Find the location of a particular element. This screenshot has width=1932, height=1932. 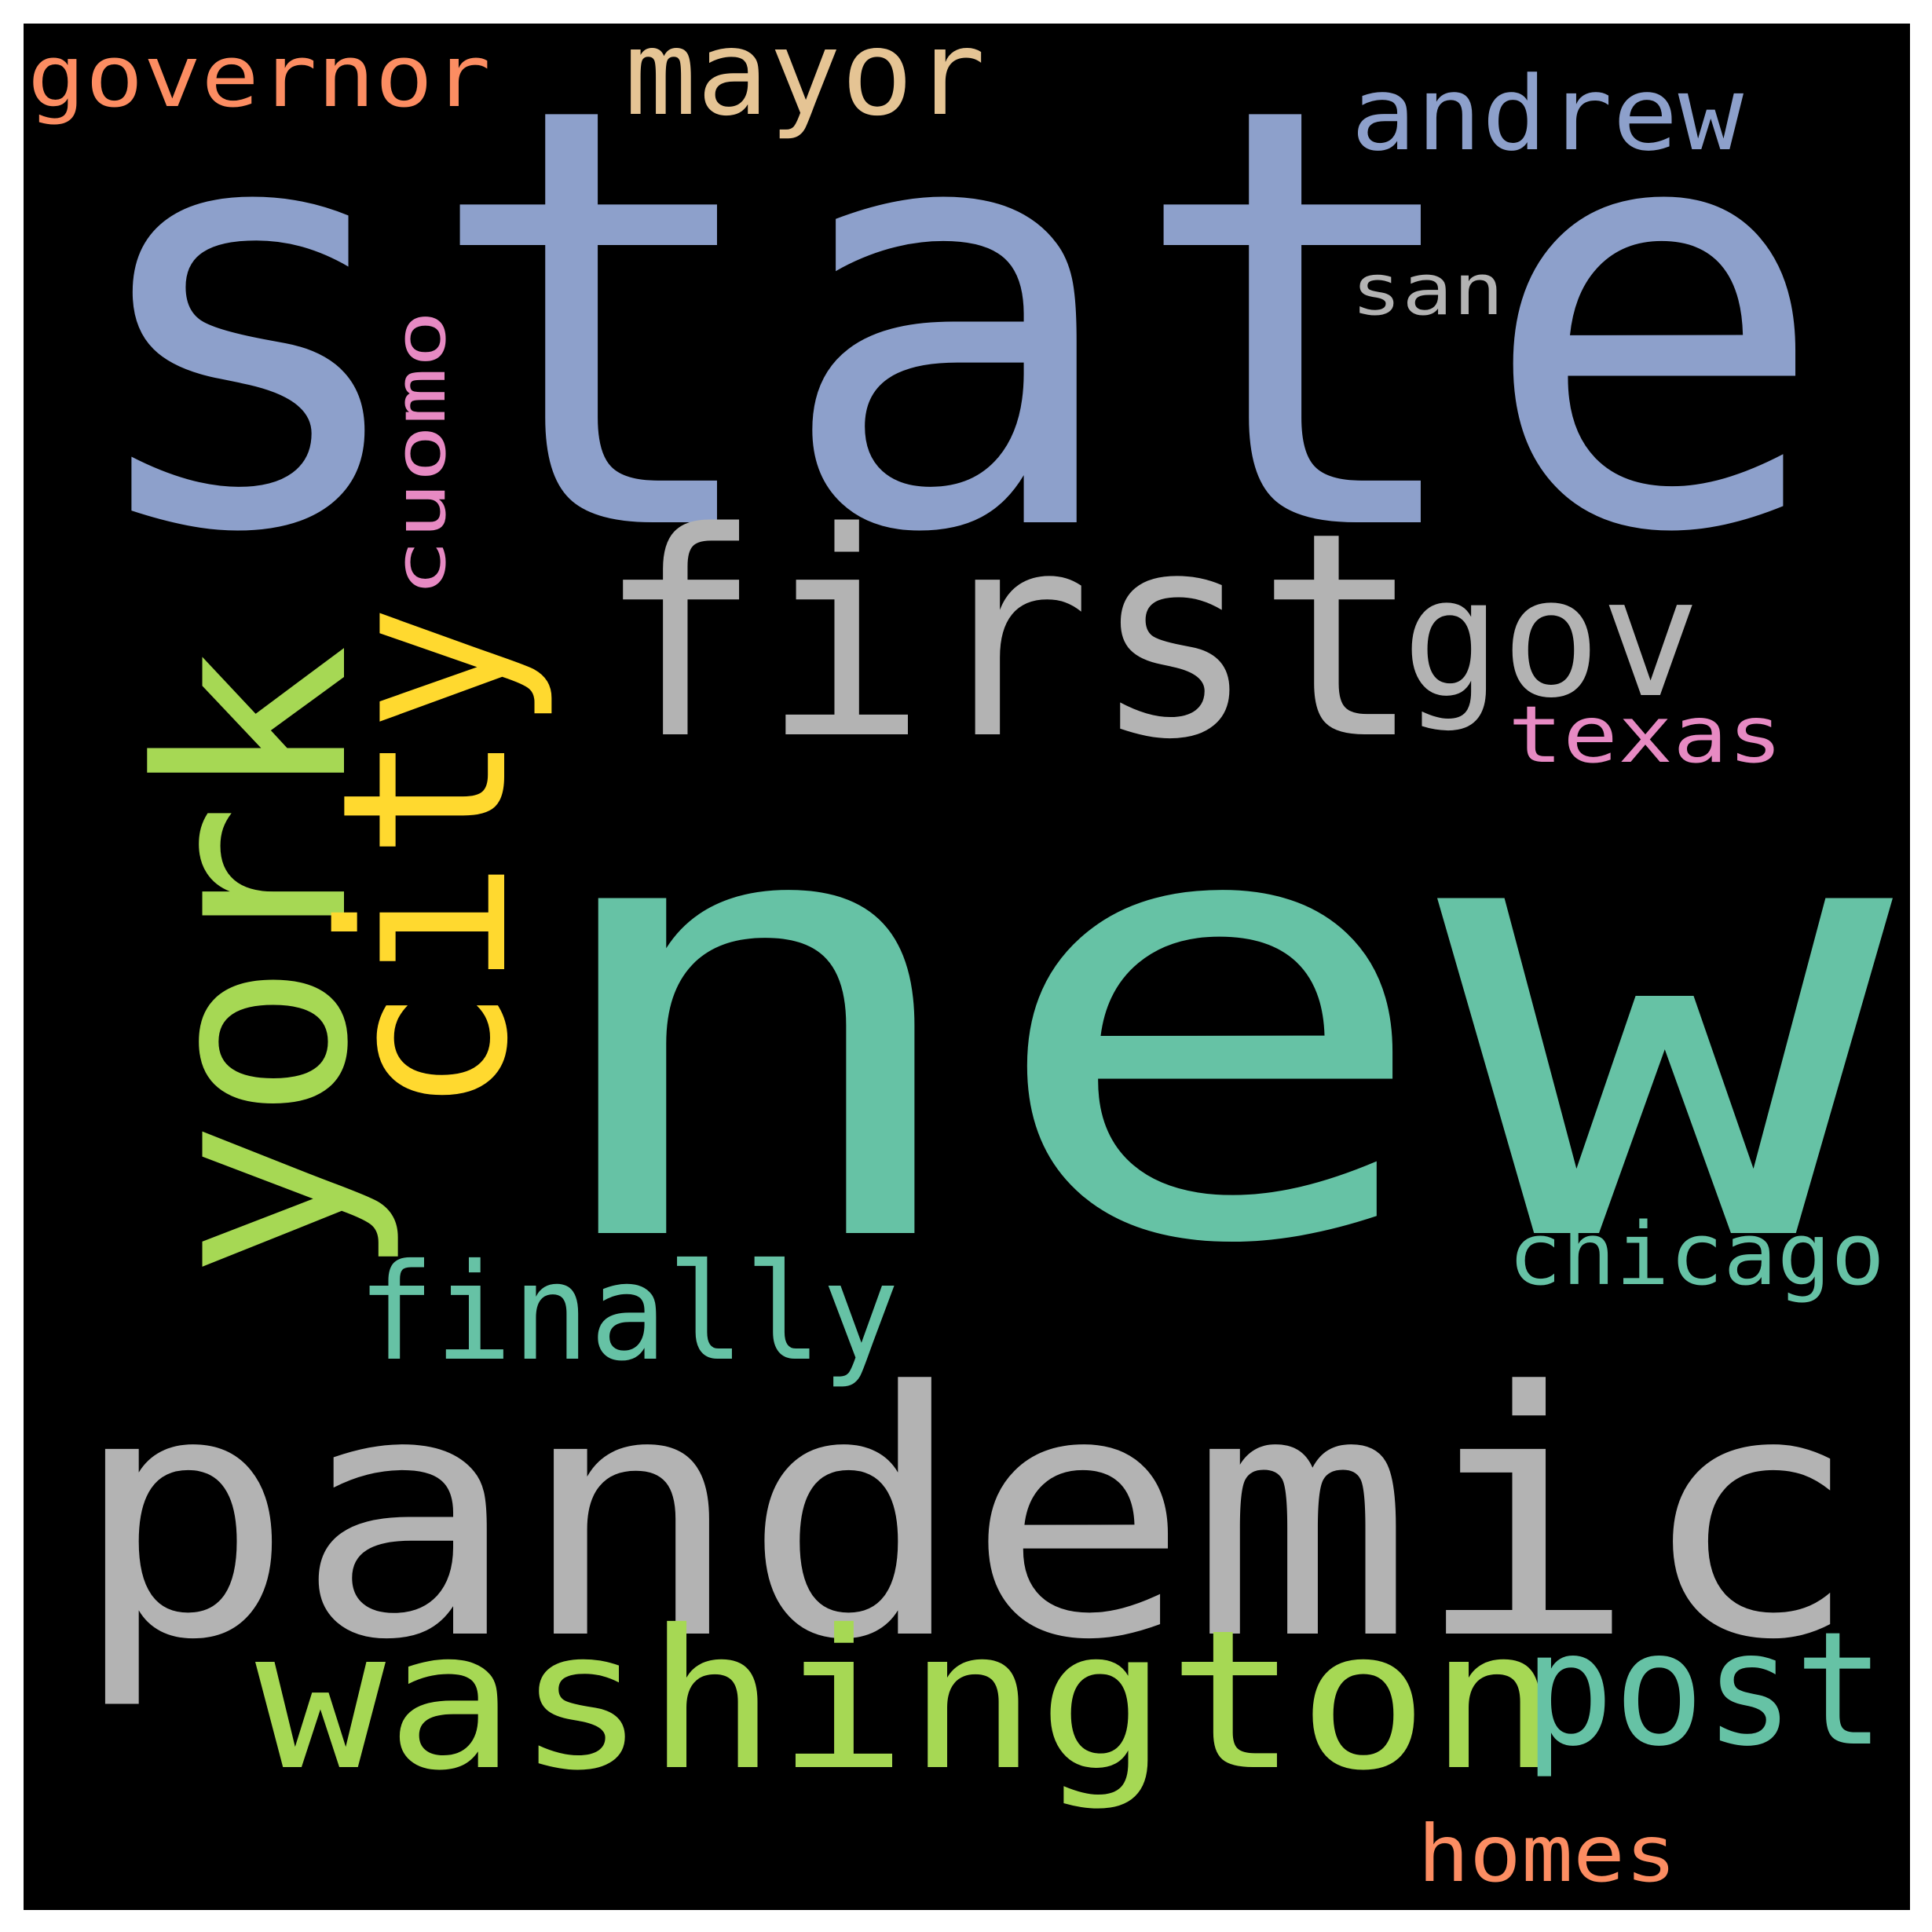

word-times: times. is located at coordinates (1284, 1314).